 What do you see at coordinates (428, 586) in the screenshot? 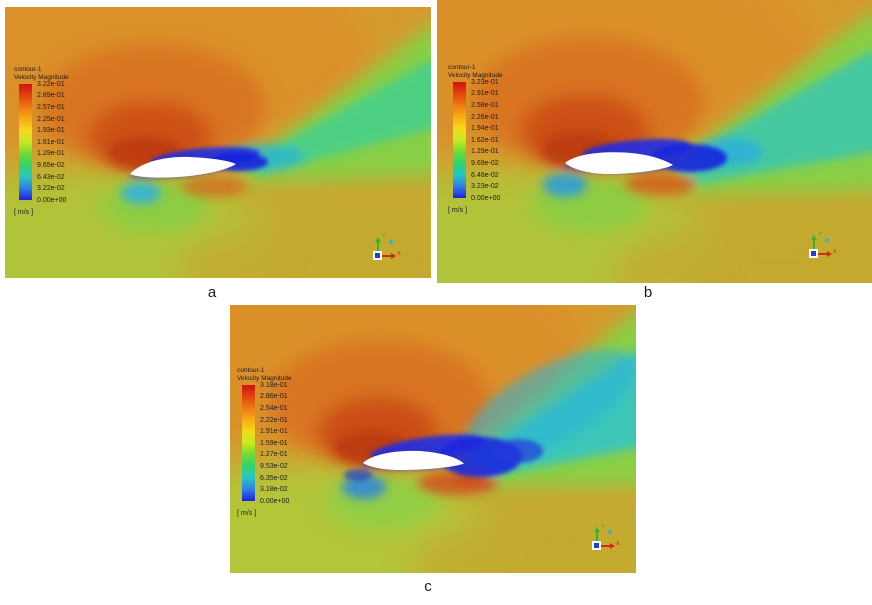
I see `panel-caption-c: c` at bounding box center [428, 586].